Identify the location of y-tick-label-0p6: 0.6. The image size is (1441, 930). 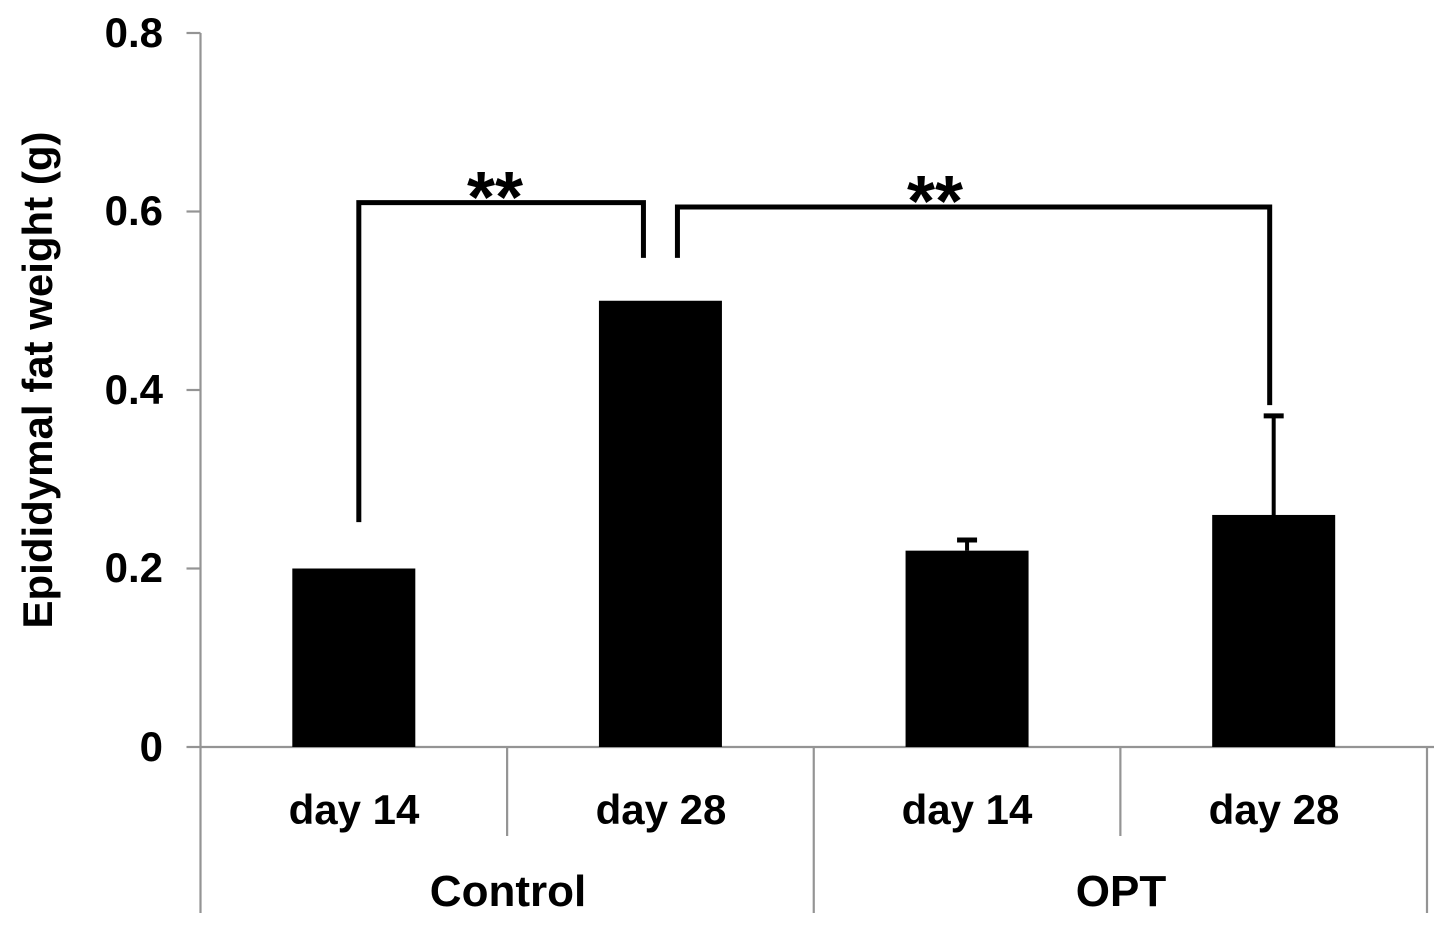
(133, 210).